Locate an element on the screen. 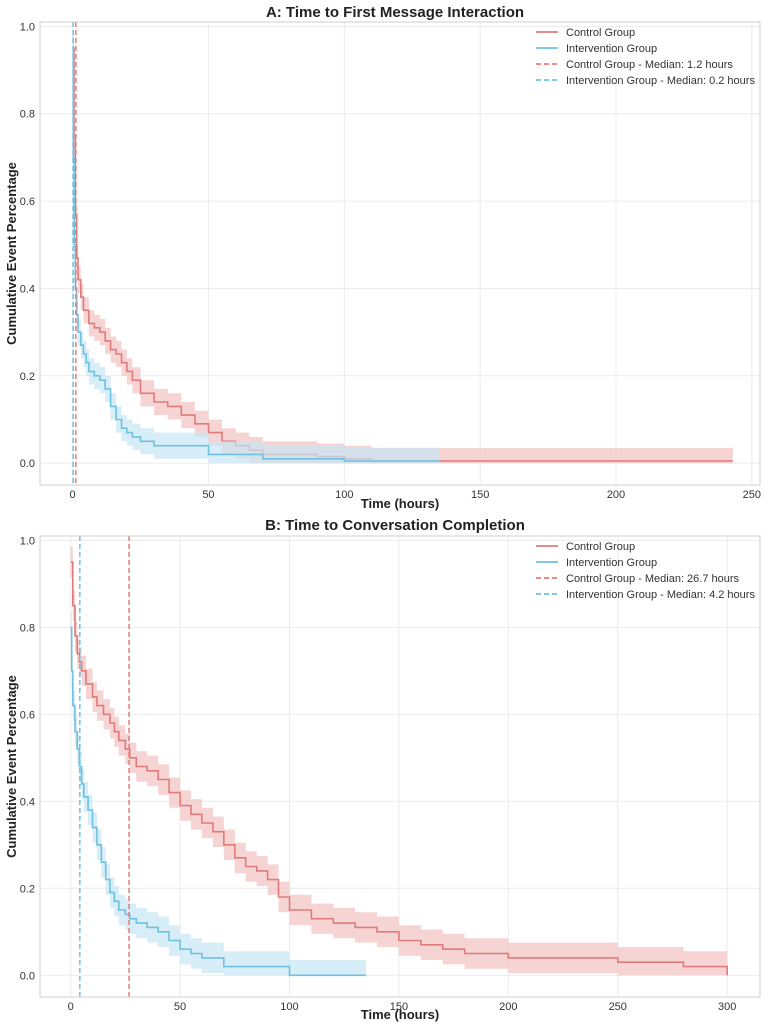  chart-title: B: Time to Conversation Completion is located at coordinates (395, 525).